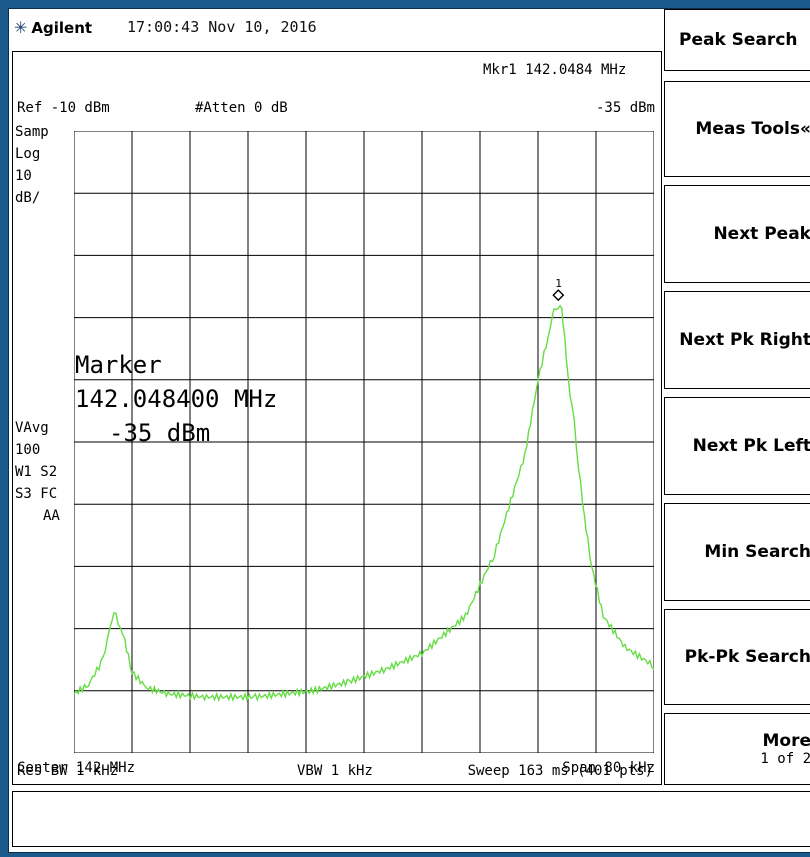 This screenshot has height=857, width=810. What do you see at coordinates (32, 132) in the screenshot?
I see `detector-mode: Samp` at bounding box center [32, 132].